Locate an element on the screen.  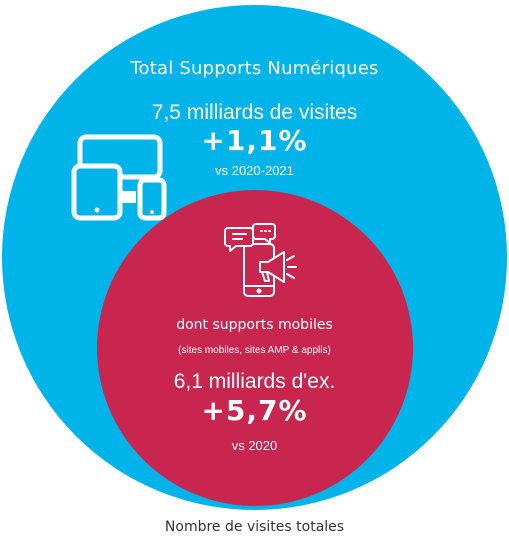
outer-period: vs 2020-2021 is located at coordinates (254, 170).